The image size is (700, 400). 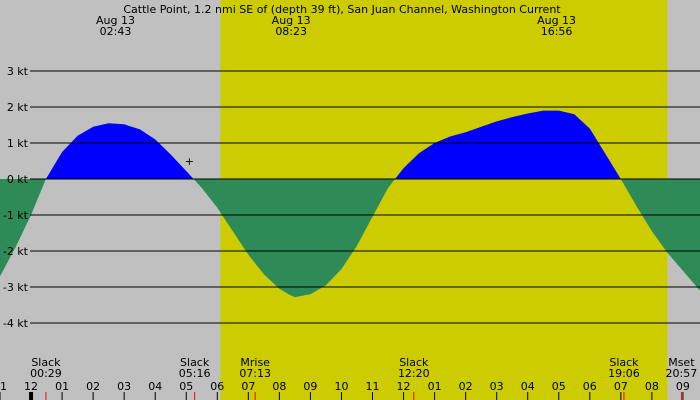 What do you see at coordinates (16, 251) in the screenshot?
I see `y-tick-label: -2 kt` at bounding box center [16, 251].